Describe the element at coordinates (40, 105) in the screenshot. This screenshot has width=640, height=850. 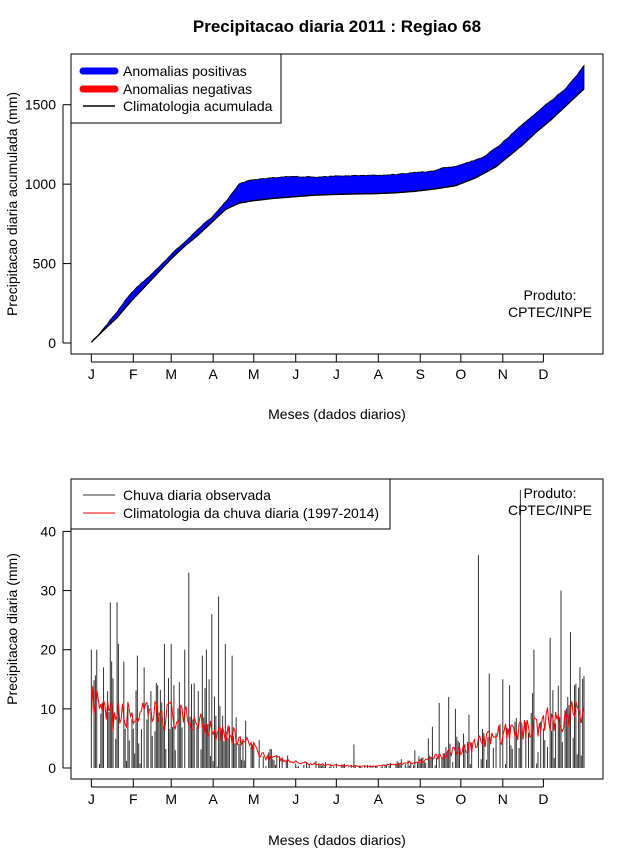
I see `top-y-tick-label: 1500` at that location.